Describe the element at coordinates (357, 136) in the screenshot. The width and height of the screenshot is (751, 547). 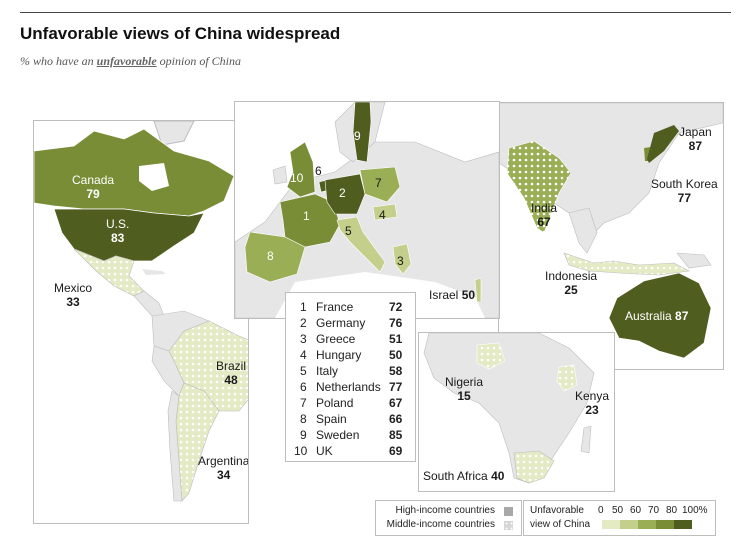
I see `europe-number-9: 9` at that location.